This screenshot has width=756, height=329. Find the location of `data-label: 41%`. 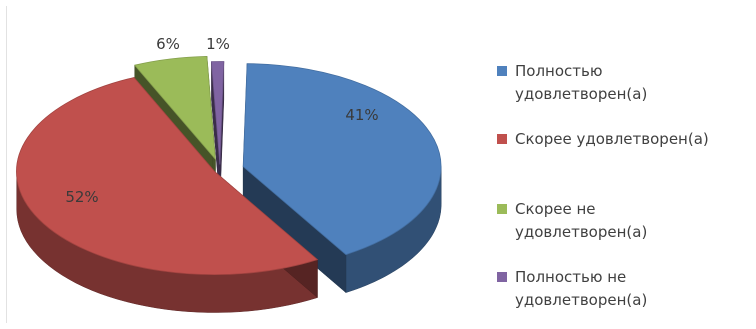

data-label: 41% is located at coordinates (361, 115).